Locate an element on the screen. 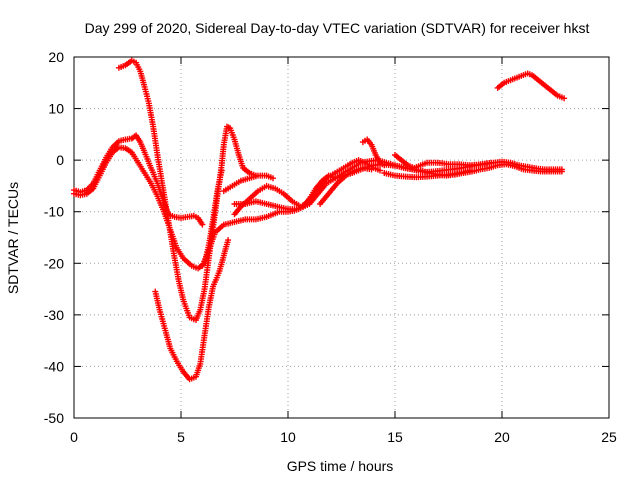  y-tick-label: -40 is located at coordinates (54, 366).